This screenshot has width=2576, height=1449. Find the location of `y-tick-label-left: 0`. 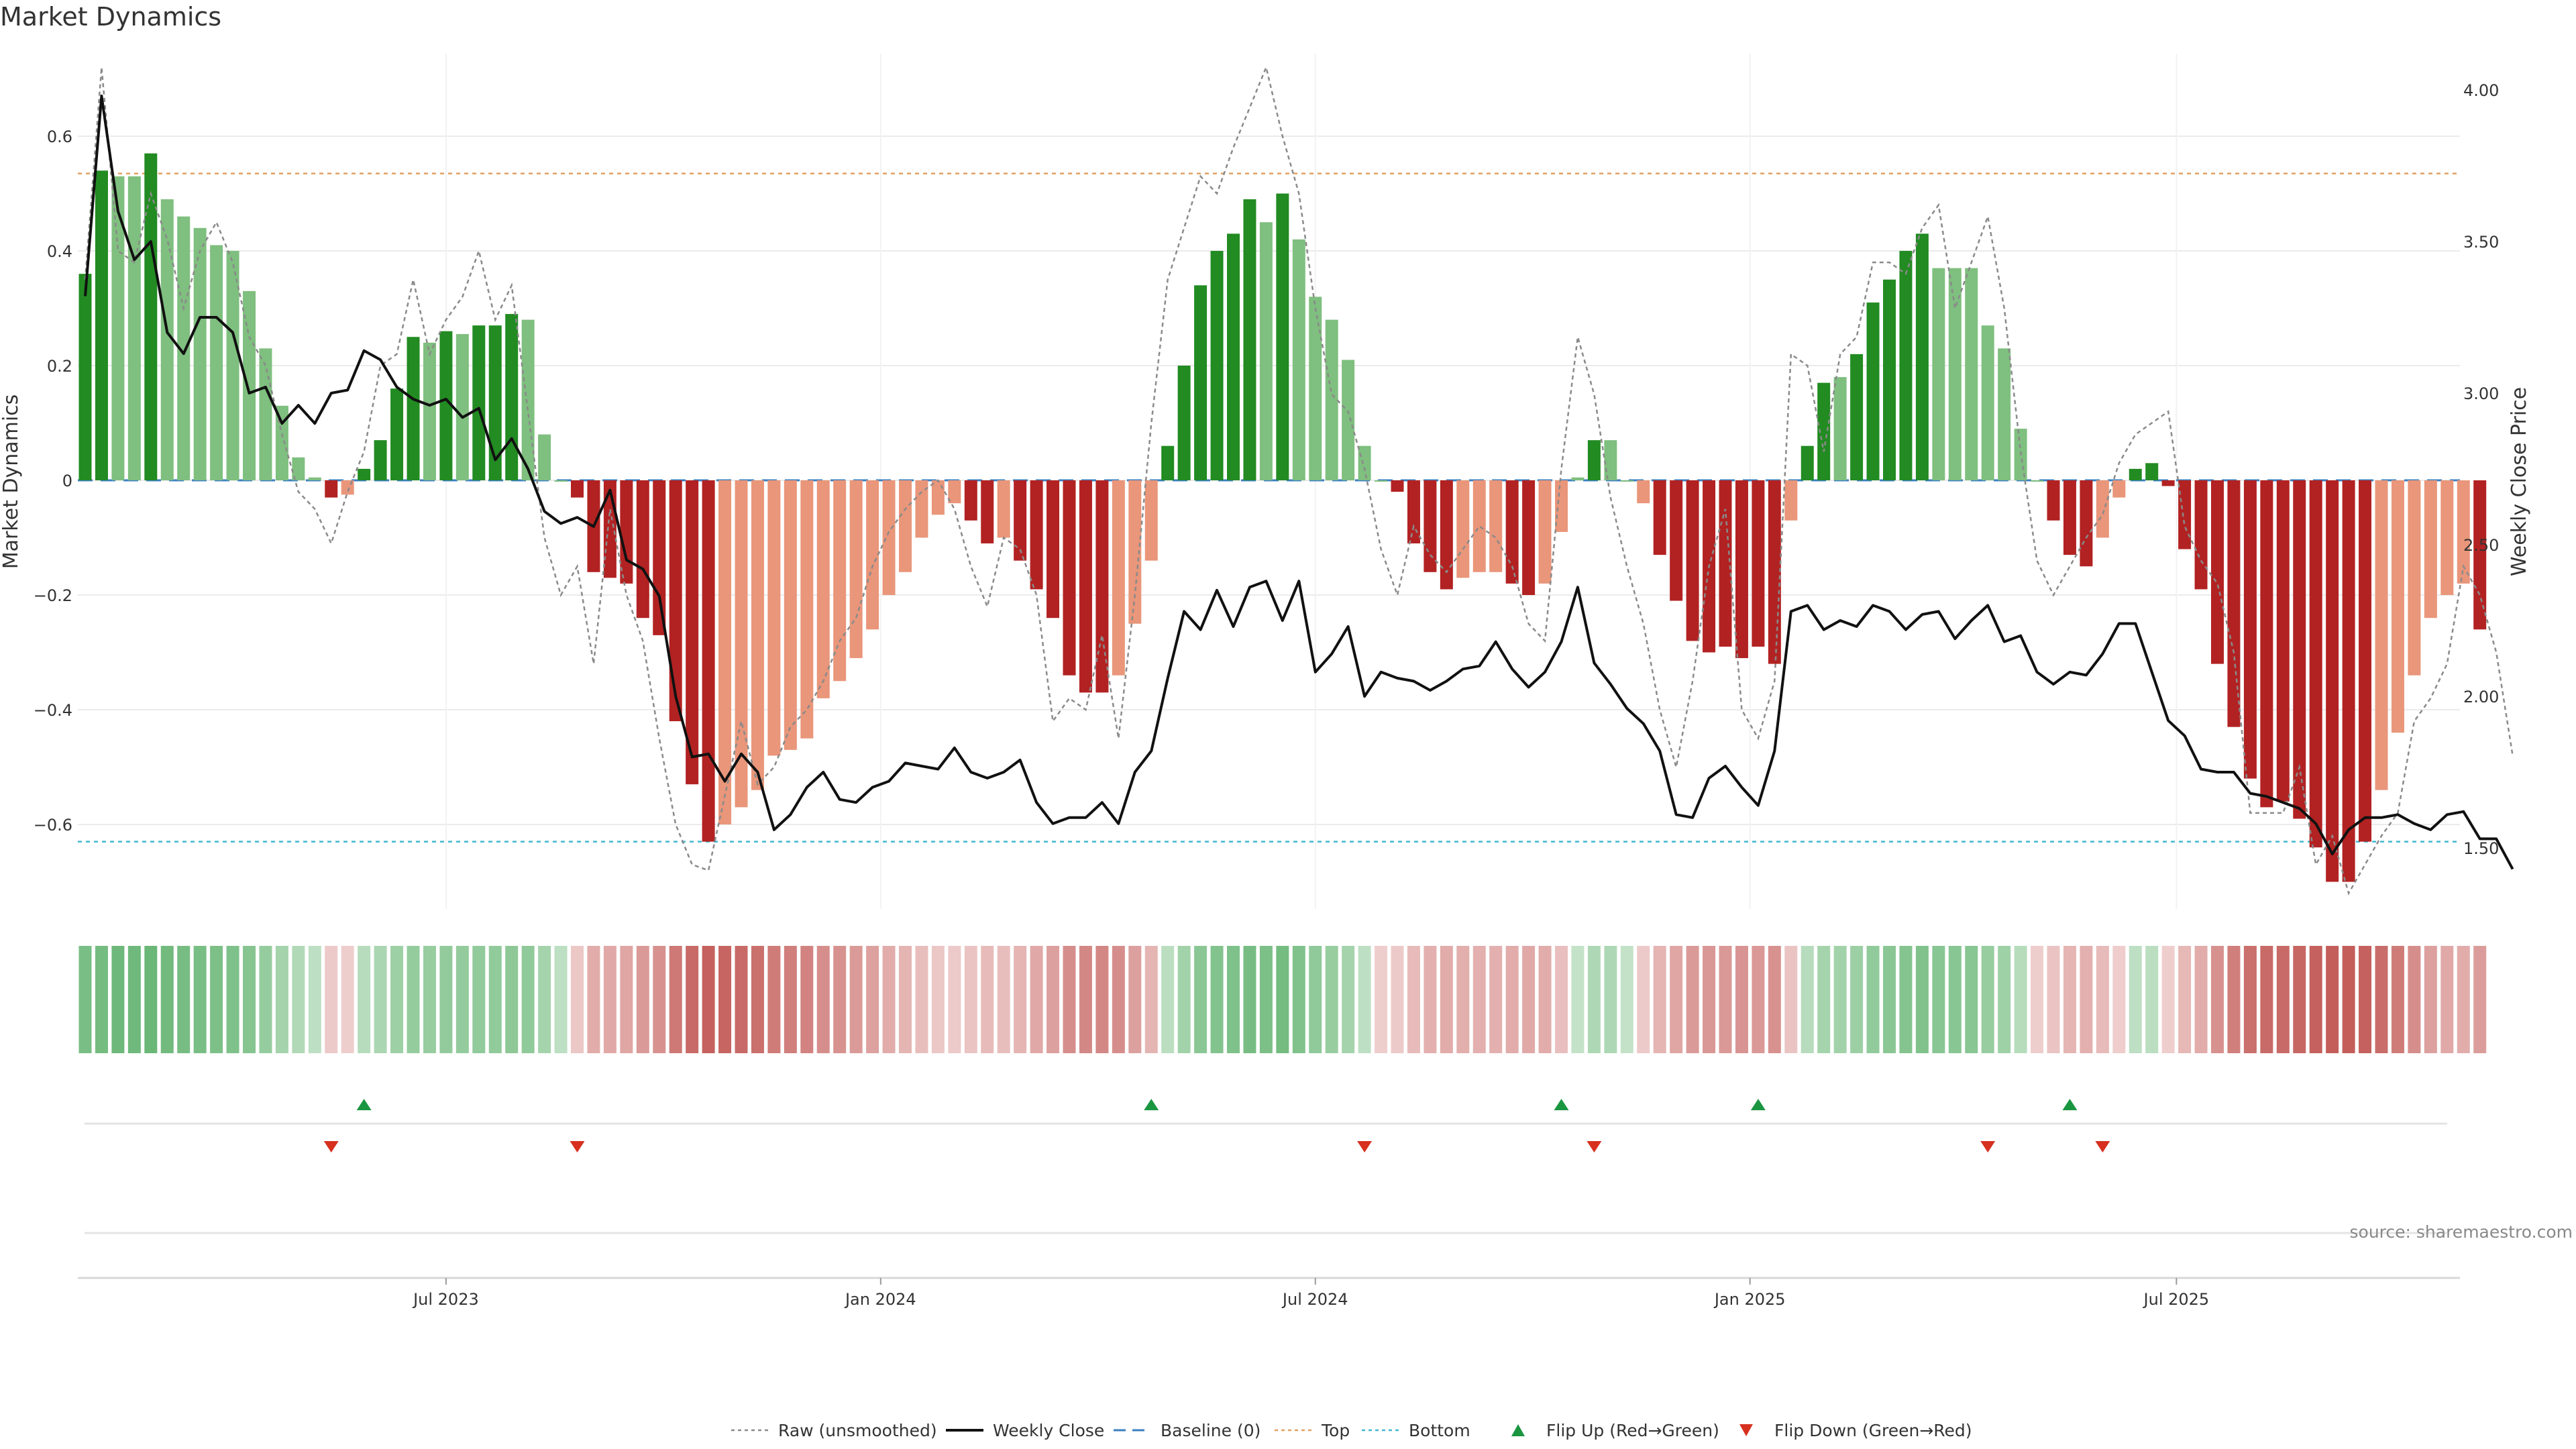

y-tick-label-left: 0 is located at coordinates (67, 481).